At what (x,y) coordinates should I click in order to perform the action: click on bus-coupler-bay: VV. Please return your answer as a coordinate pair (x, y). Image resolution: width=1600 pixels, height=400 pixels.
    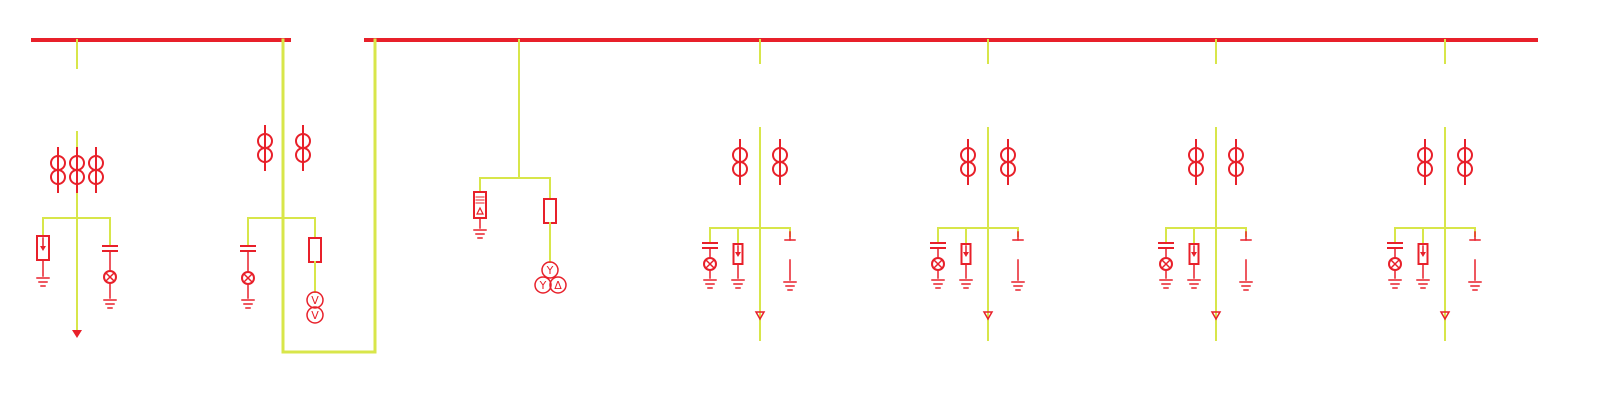
    Looking at the image, I should click on (308, 196).